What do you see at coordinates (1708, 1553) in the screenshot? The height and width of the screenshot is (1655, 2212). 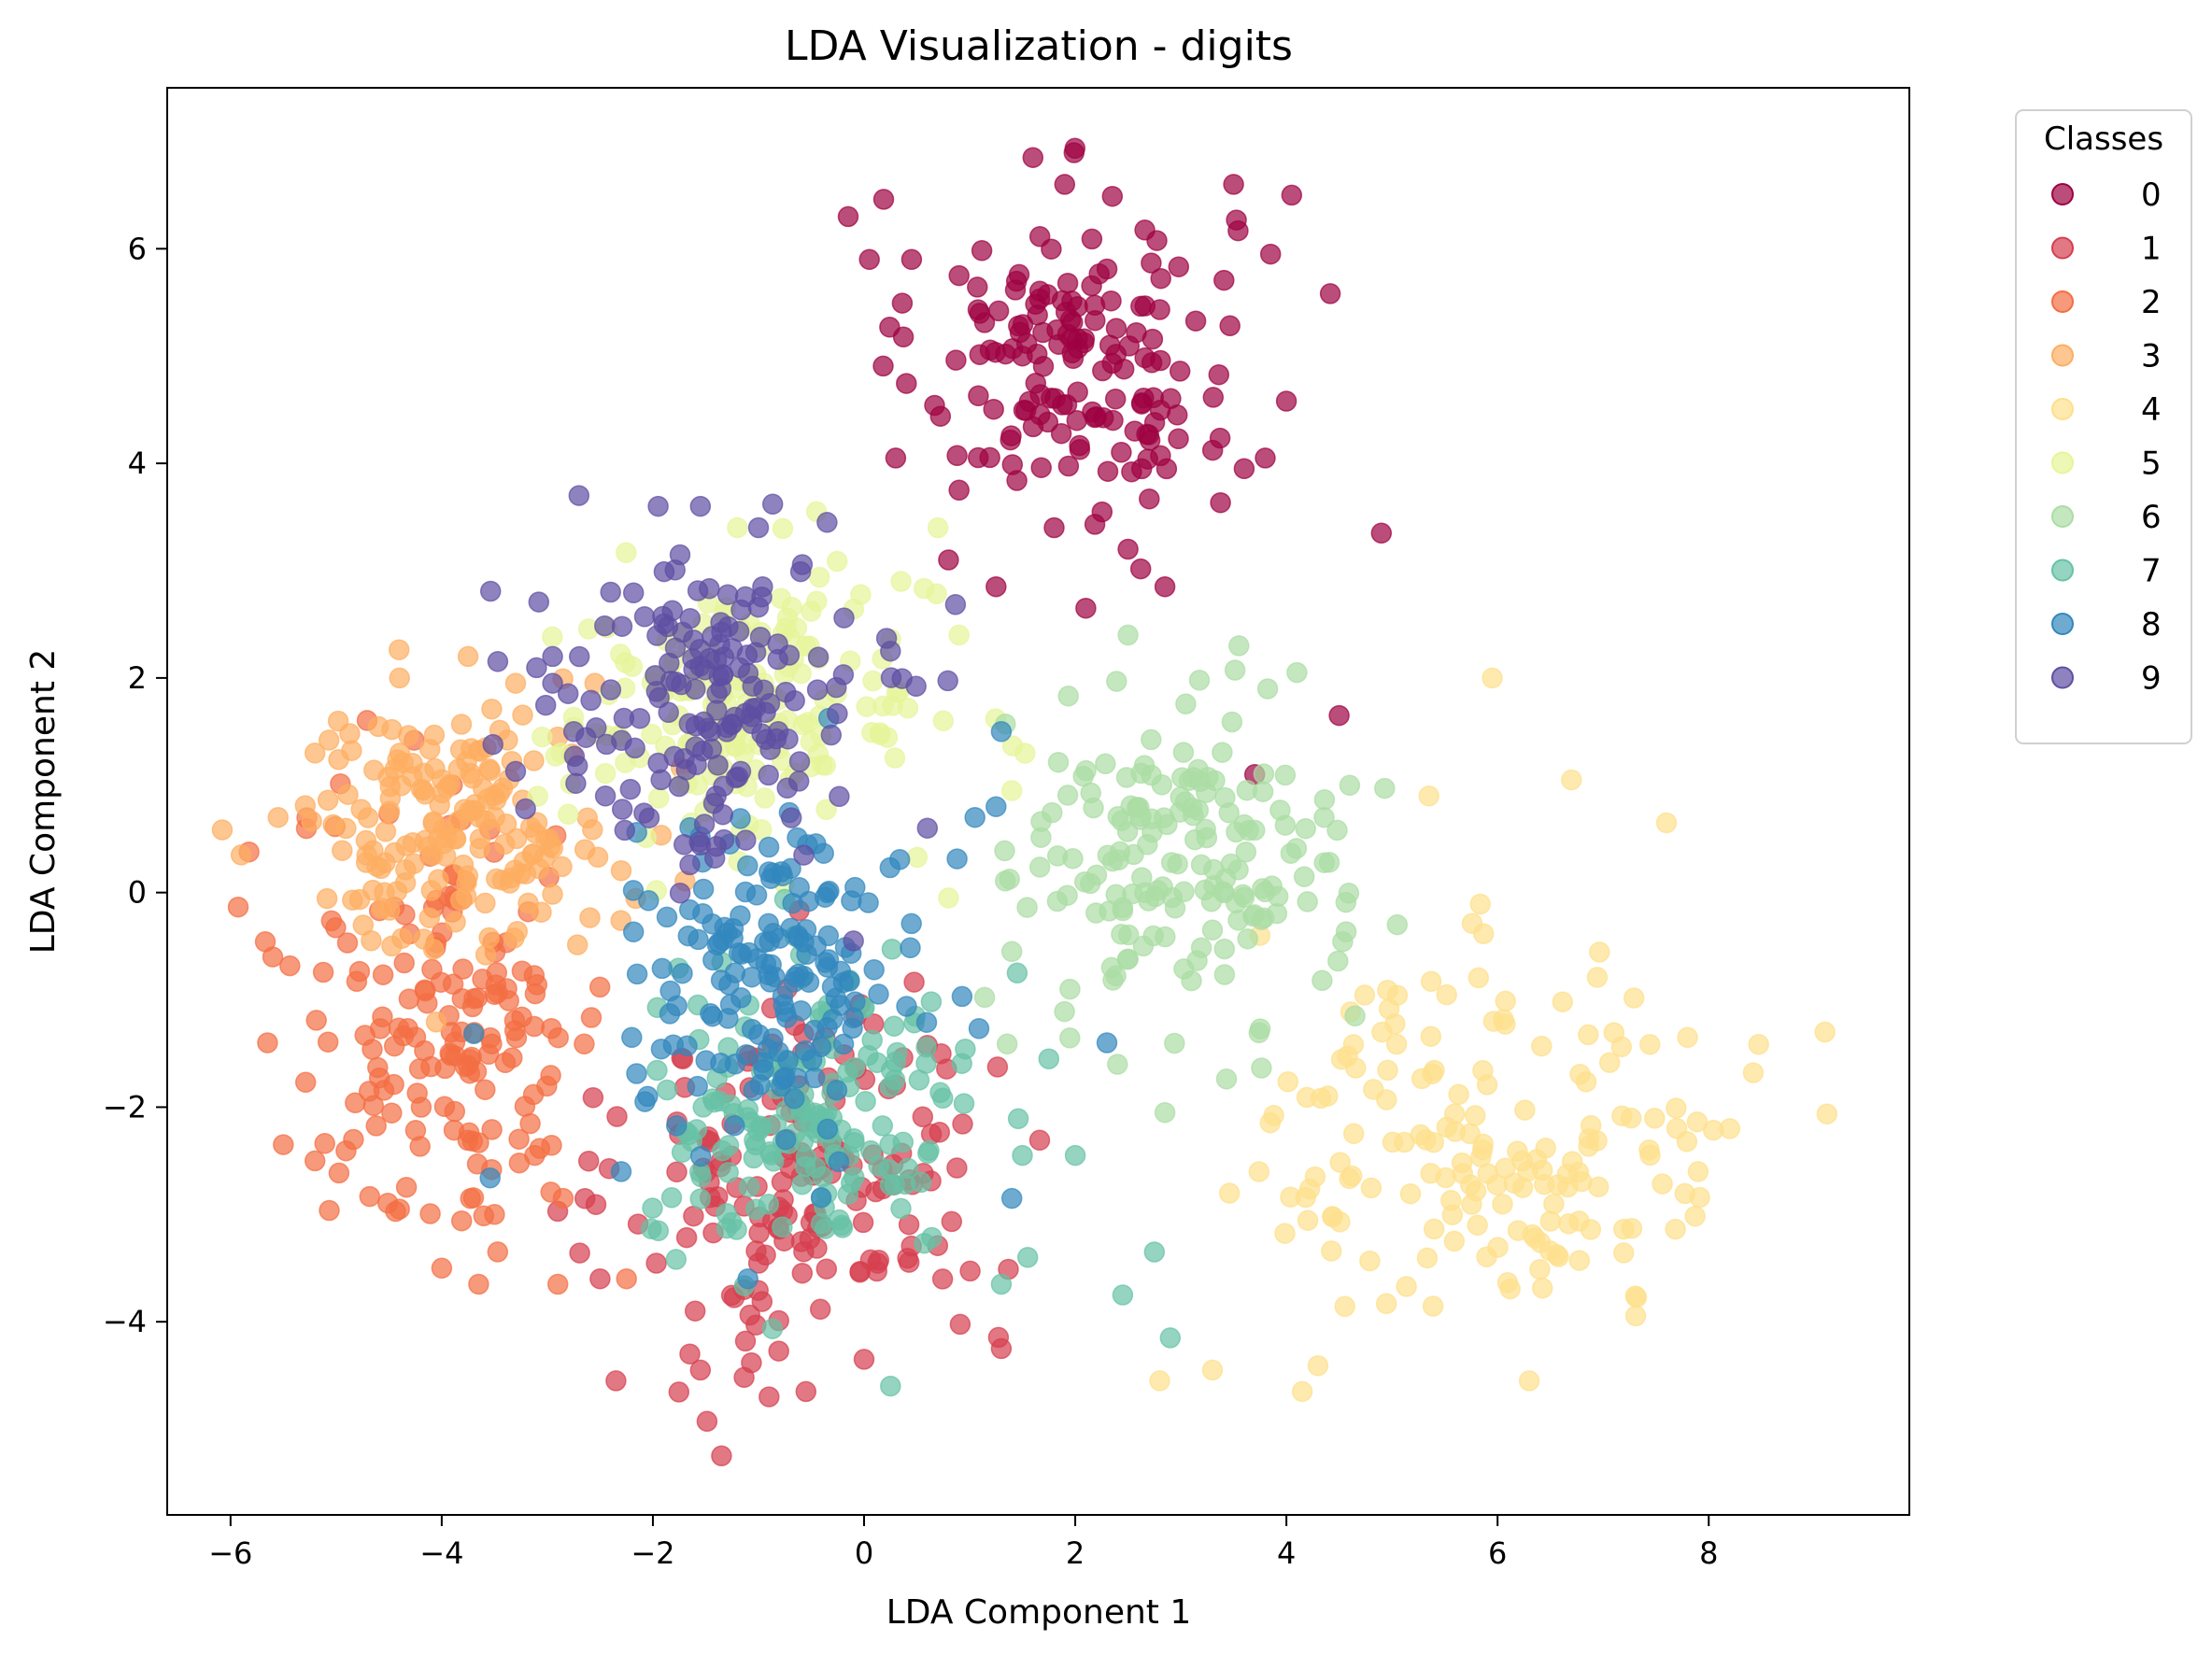 I see `x-tick-label: 8` at bounding box center [1708, 1553].